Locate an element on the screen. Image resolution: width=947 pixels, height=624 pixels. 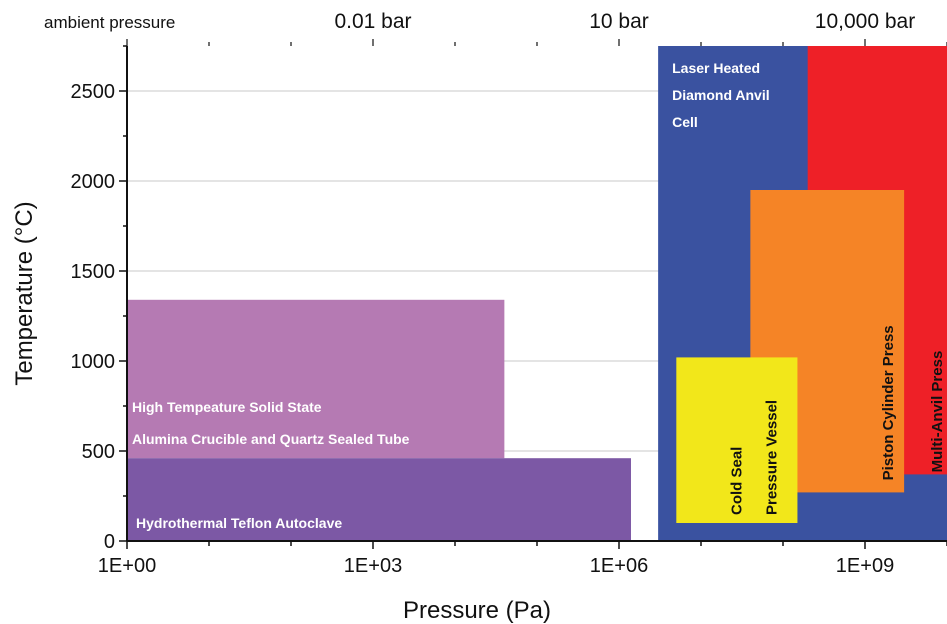
region-label: Alumina Crucible and Quartz Sealed Tube is located at coordinates (271, 439).